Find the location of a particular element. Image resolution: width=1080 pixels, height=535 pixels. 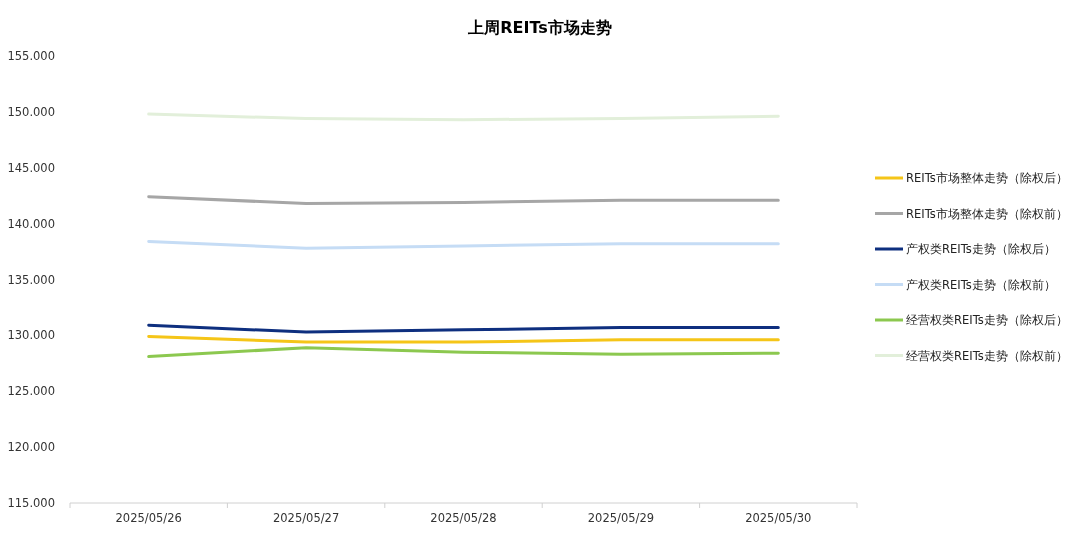

y-tick-label: 130.000 is located at coordinates (31, 335).